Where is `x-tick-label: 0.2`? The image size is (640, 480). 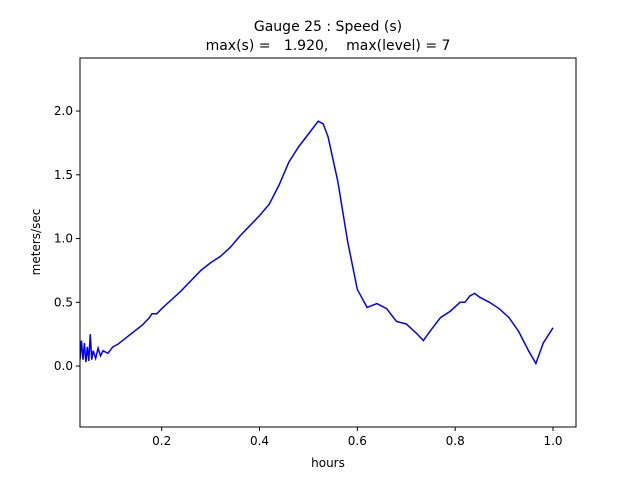
x-tick-label: 0.2 is located at coordinates (161, 441).